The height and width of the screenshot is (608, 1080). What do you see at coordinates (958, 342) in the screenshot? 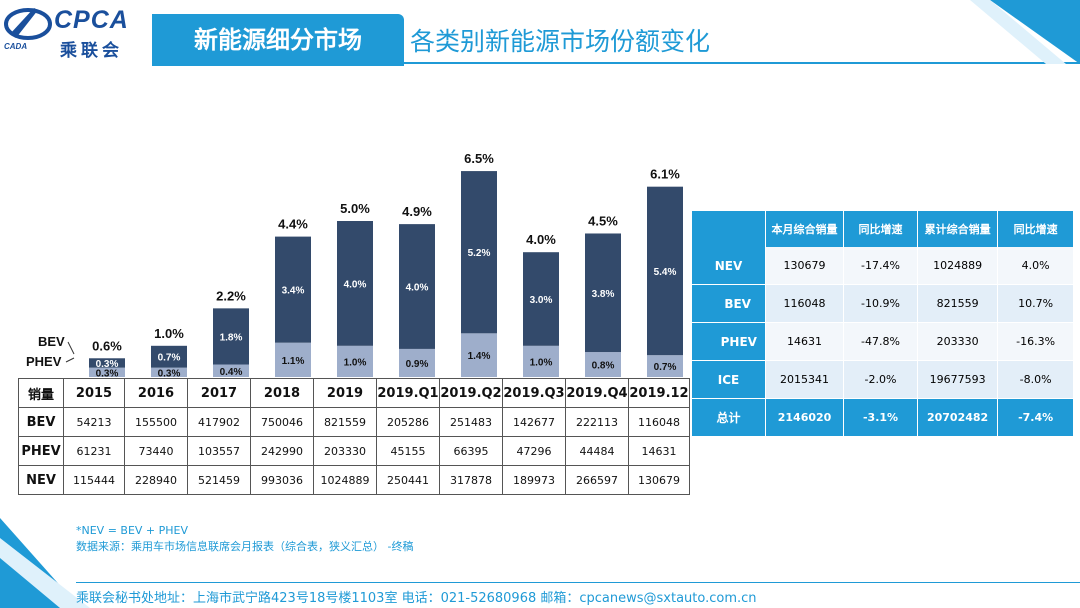
I see `summary-cell: 203330` at bounding box center [958, 342].